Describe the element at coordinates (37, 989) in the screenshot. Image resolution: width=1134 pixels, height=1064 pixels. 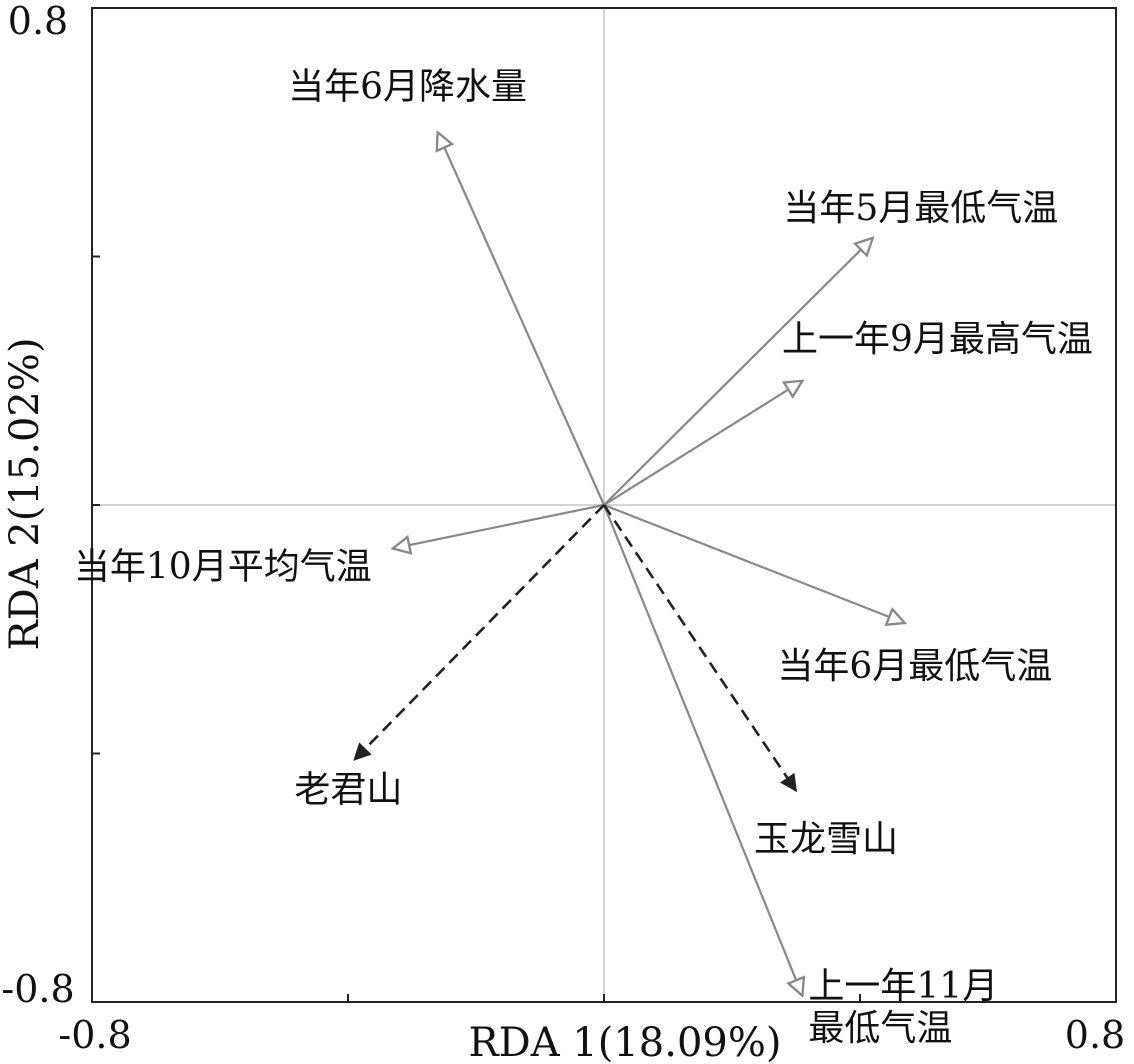
I see `y-tick-label-min: -0.8` at that location.